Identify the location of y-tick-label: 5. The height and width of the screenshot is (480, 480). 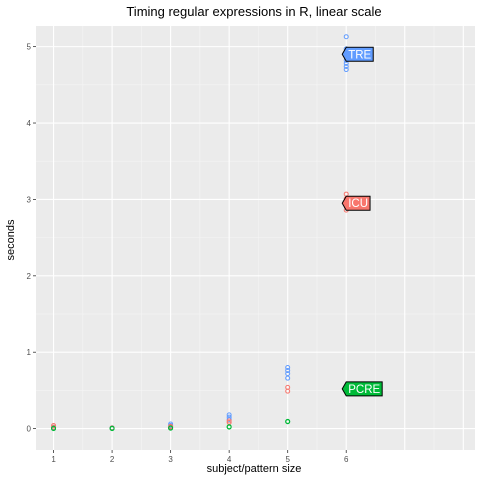
(29, 47).